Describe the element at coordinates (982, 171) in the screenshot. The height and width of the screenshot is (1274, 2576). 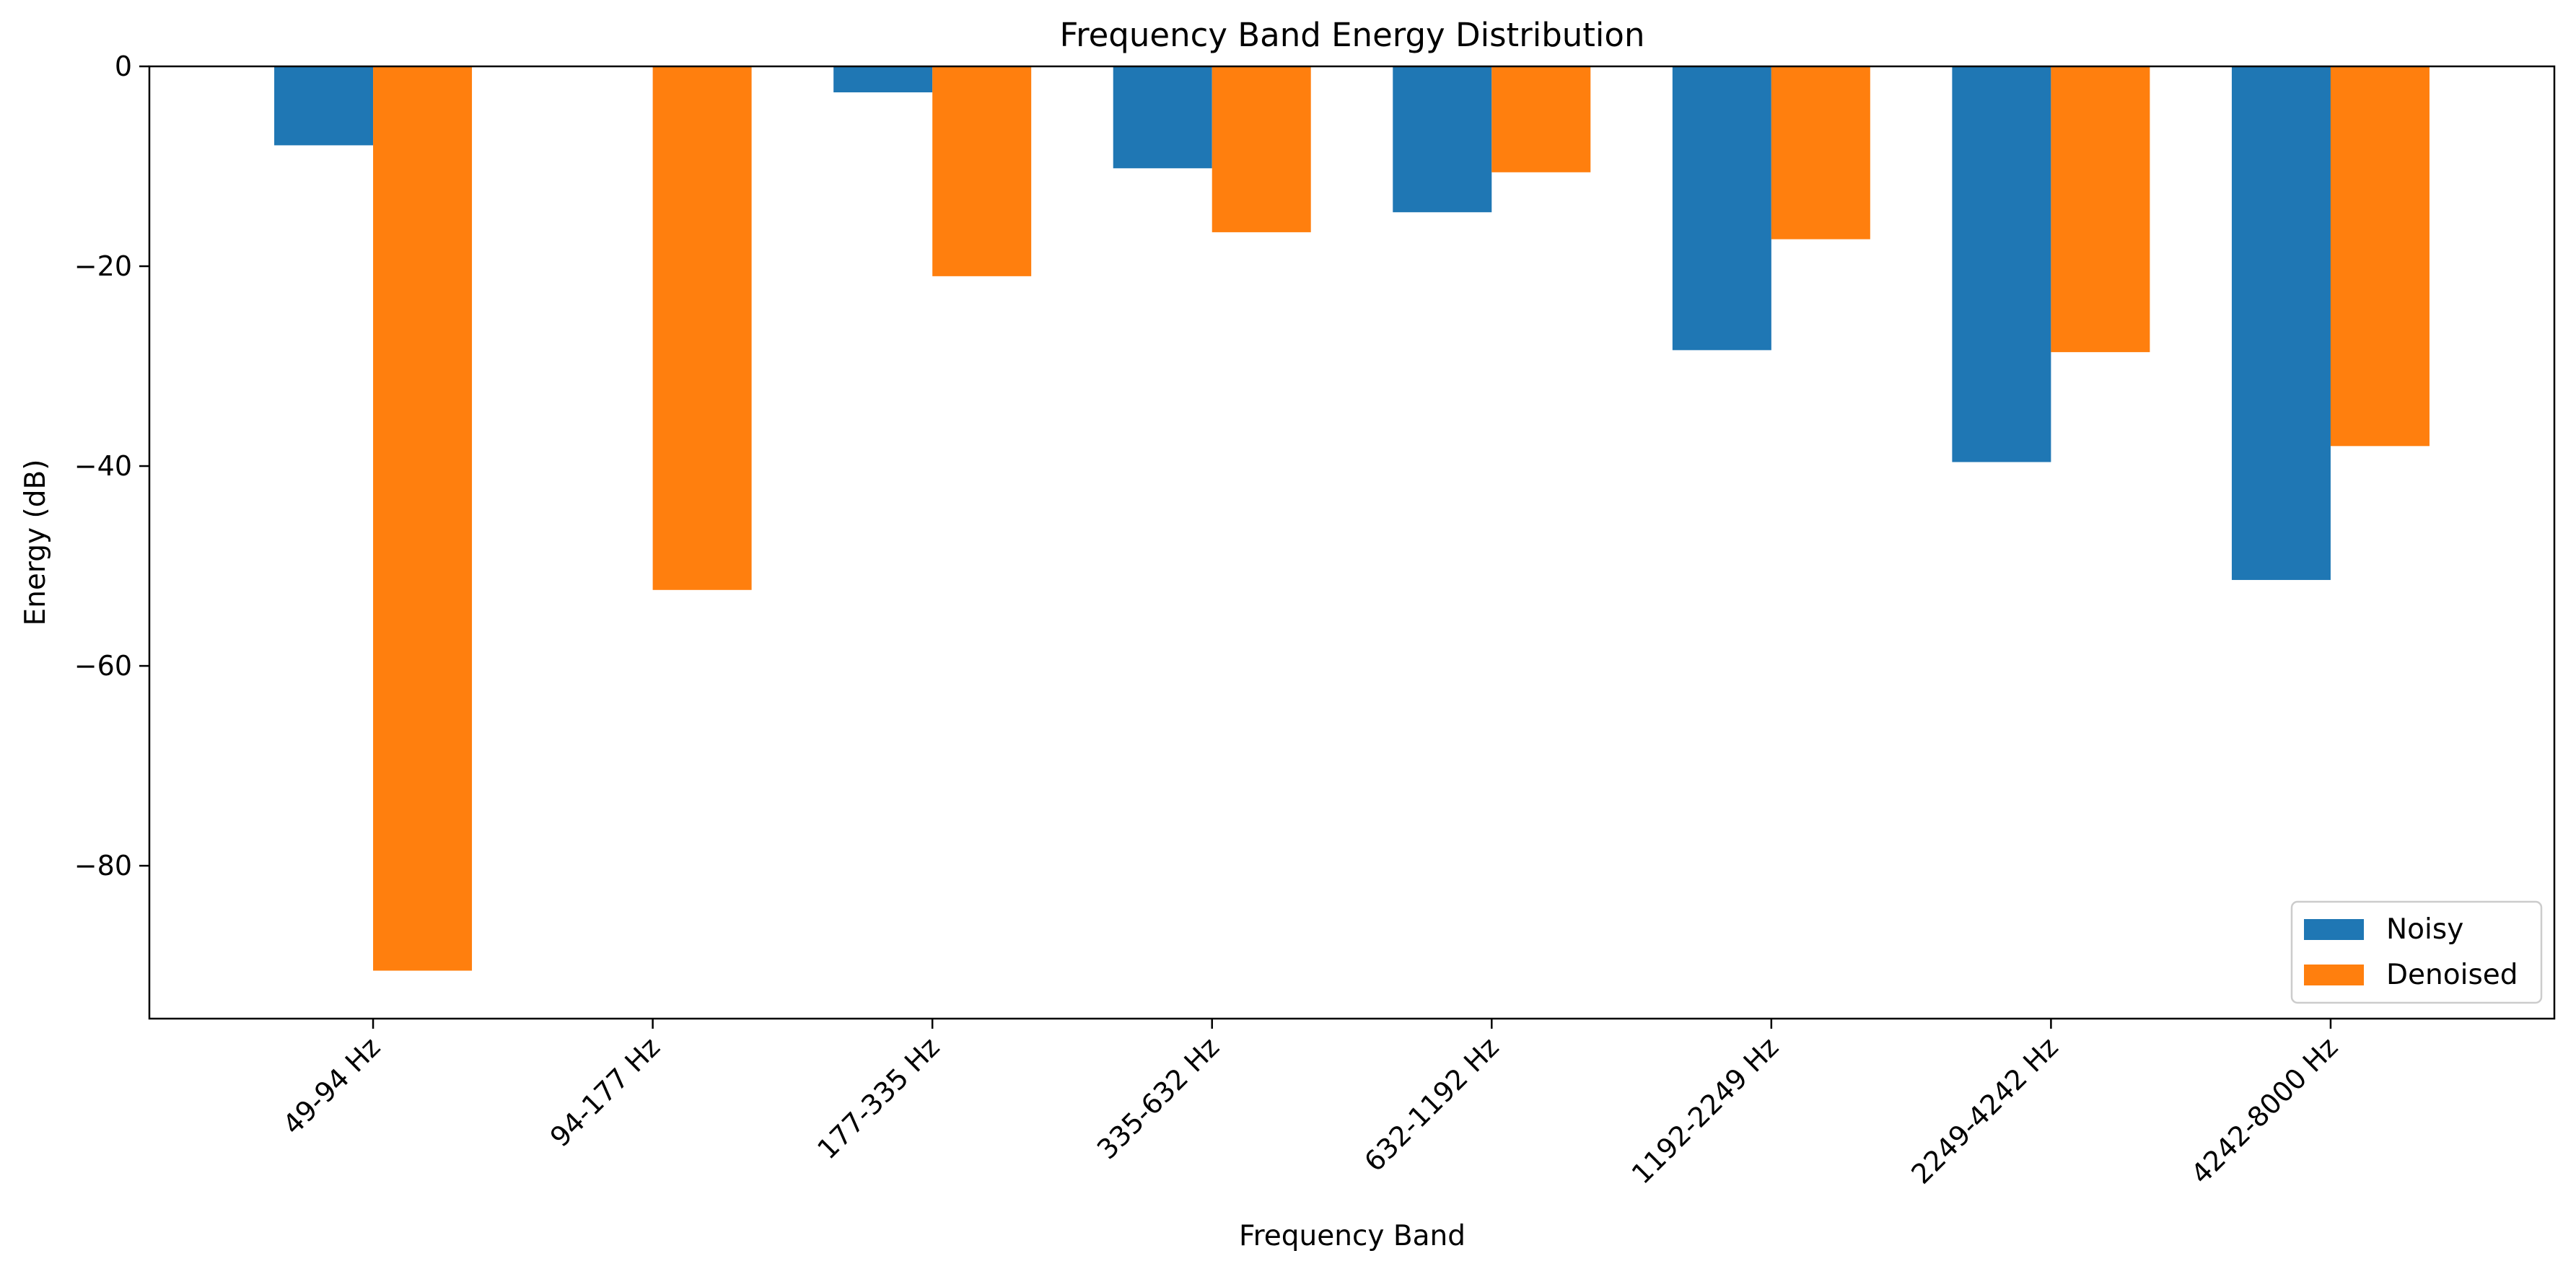
I see `bar-denoised-177-335-hz` at that location.